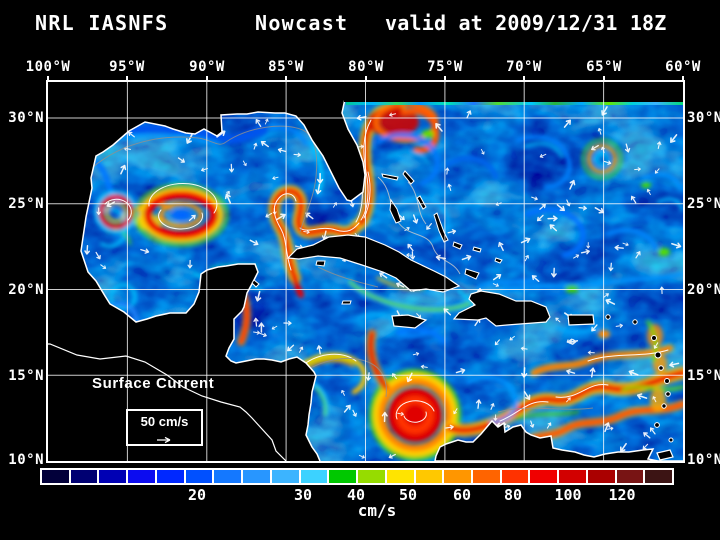  What do you see at coordinates (366, 67) in the screenshot?
I see `lon-label: 80°W` at bounding box center [366, 67].